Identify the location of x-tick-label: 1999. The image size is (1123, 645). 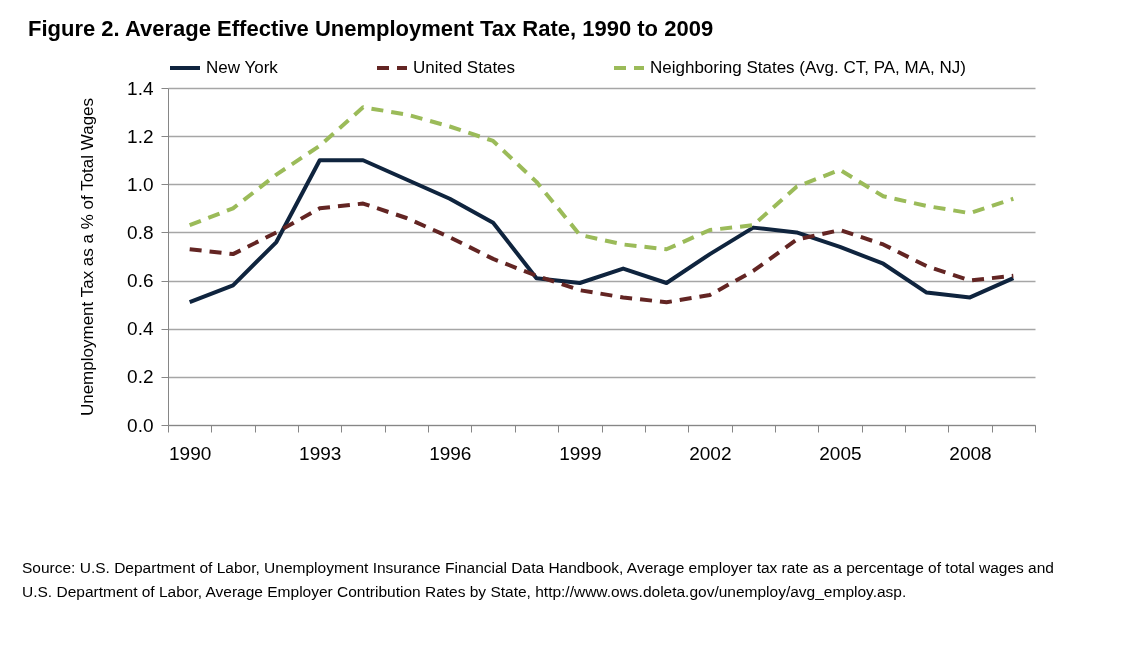
(580, 453).